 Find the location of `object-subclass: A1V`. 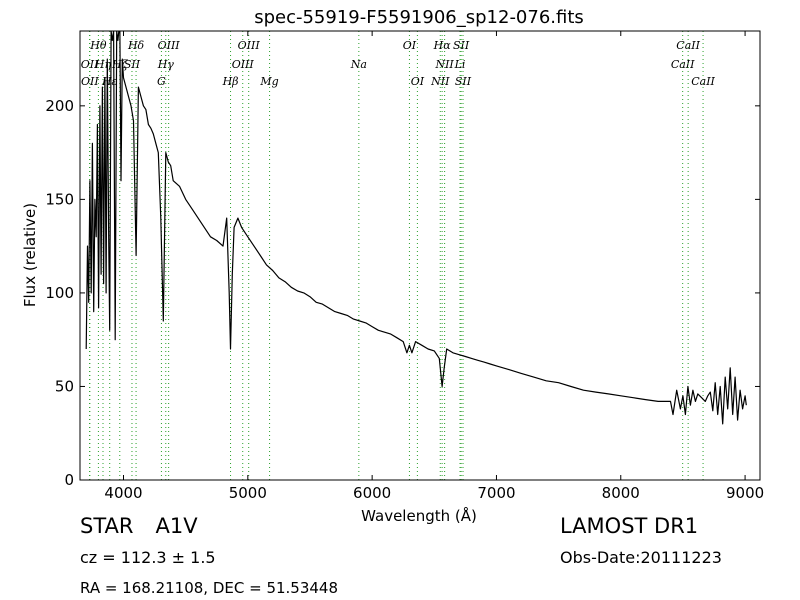

object-subclass: A1V is located at coordinates (176, 526).